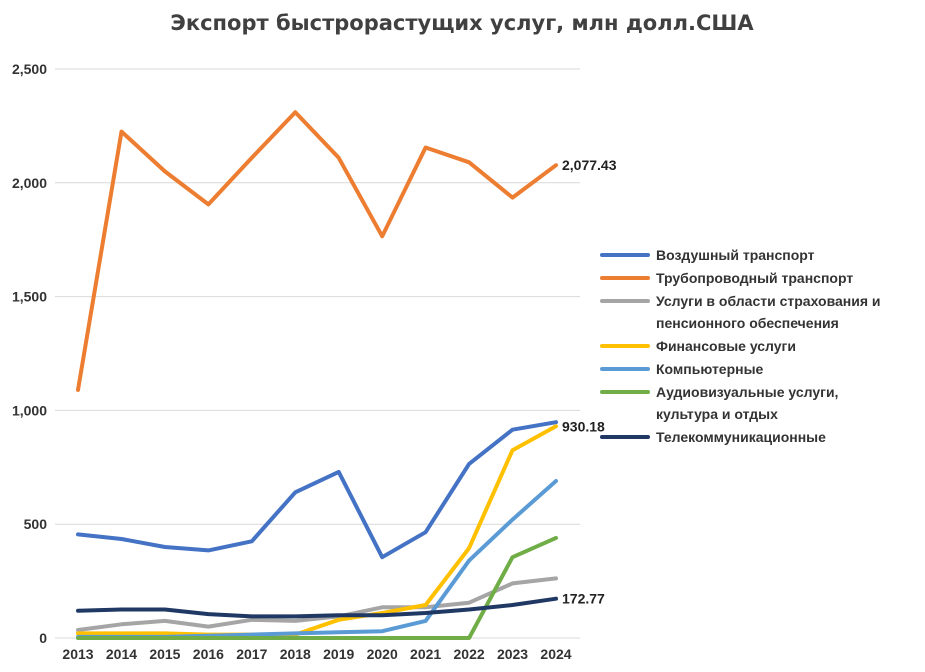 This screenshot has width=925, height=672. I want to click on legend-item: Финансовые услуги, so click(698, 346).